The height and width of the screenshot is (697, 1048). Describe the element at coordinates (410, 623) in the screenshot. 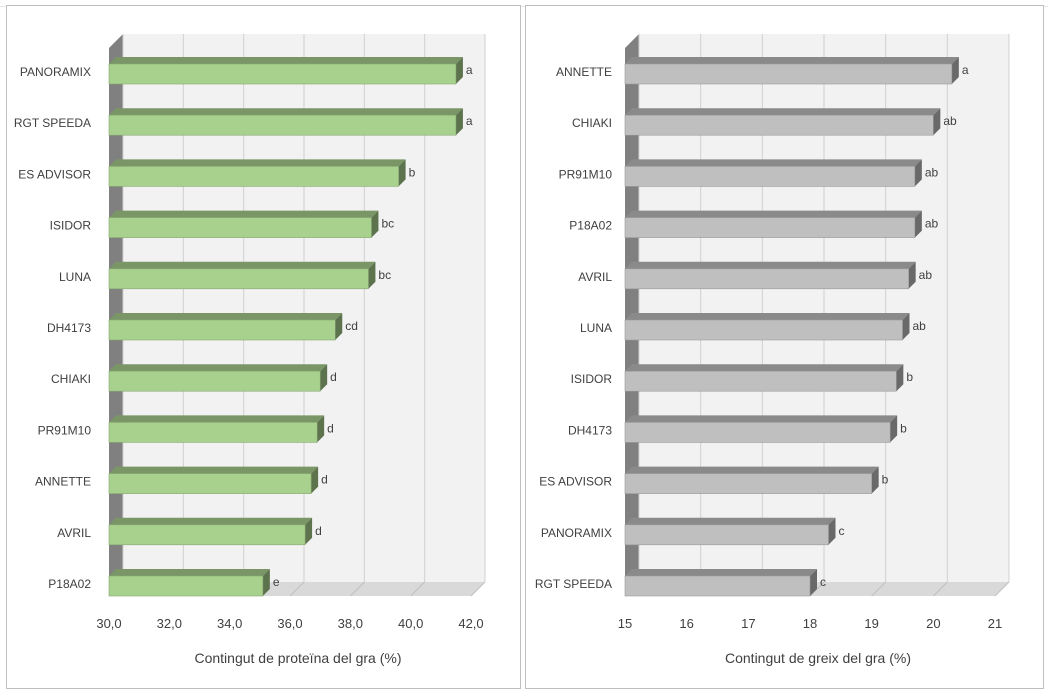

I see `x-tick-label: 40,0` at that location.